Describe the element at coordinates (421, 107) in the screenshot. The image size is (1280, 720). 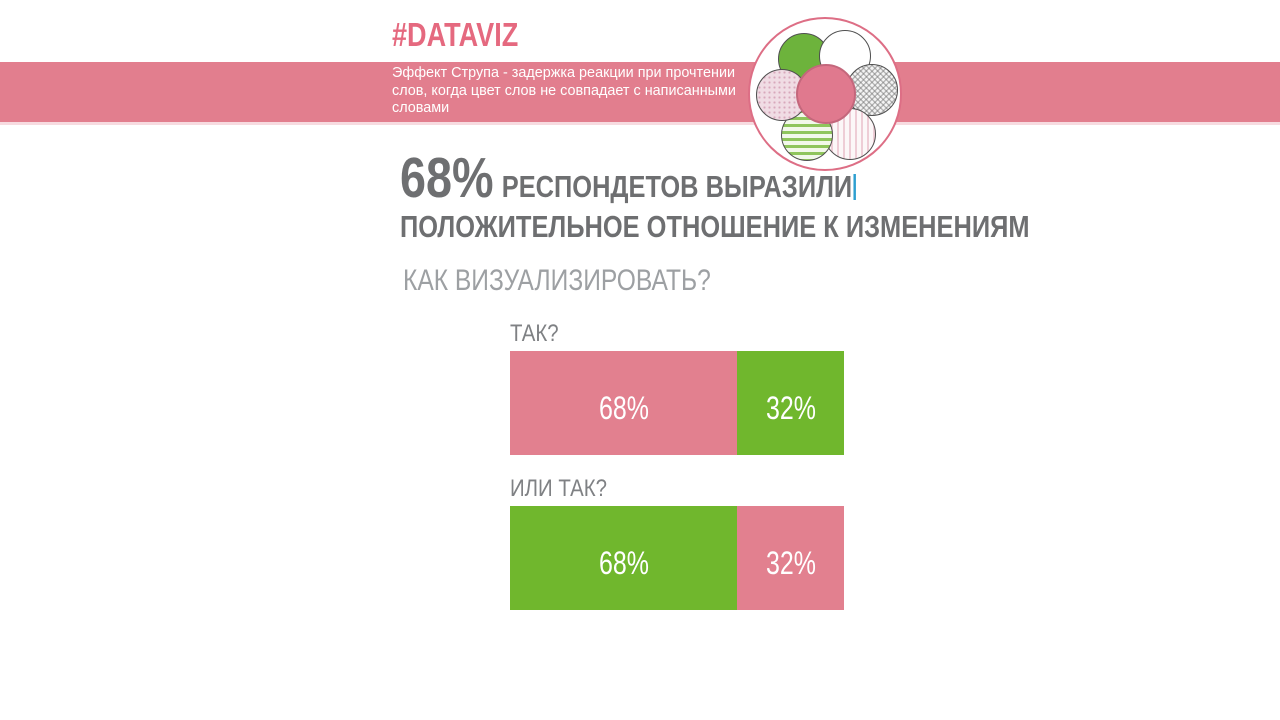
I see `banner-line-3: словами` at that location.